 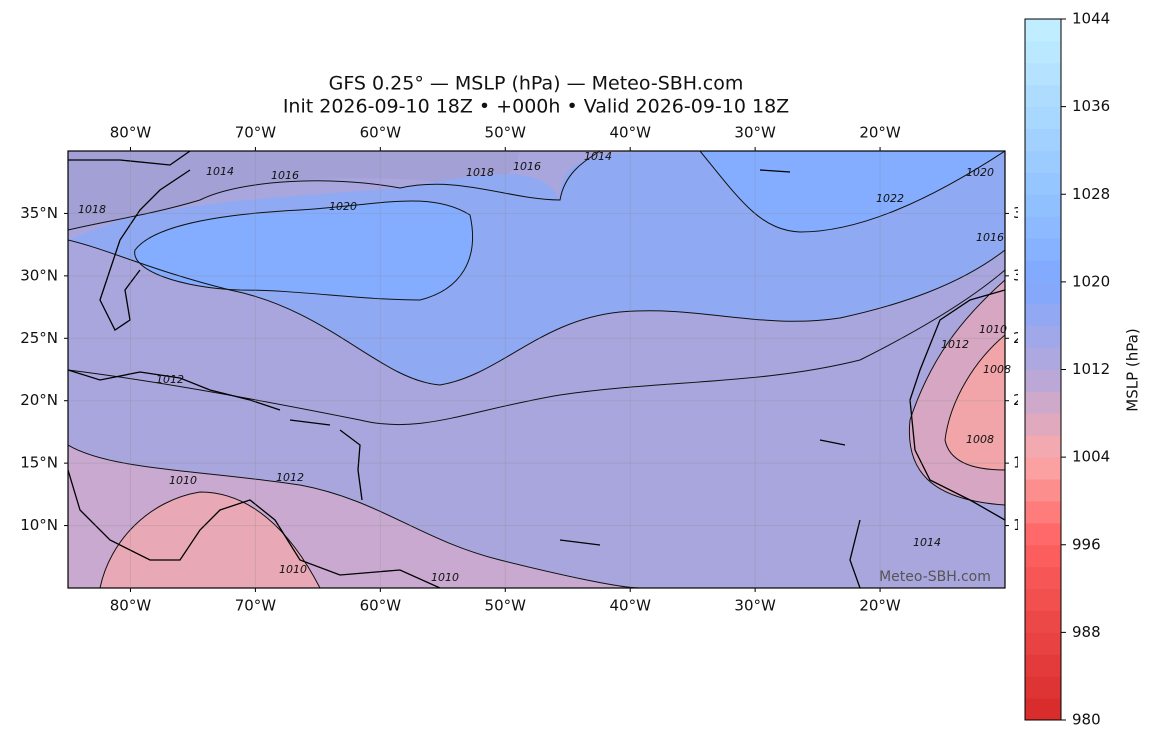 What do you see at coordinates (935, 577) in the screenshot?
I see `watermark: Meteo-SBH.com` at bounding box center [935, 577].